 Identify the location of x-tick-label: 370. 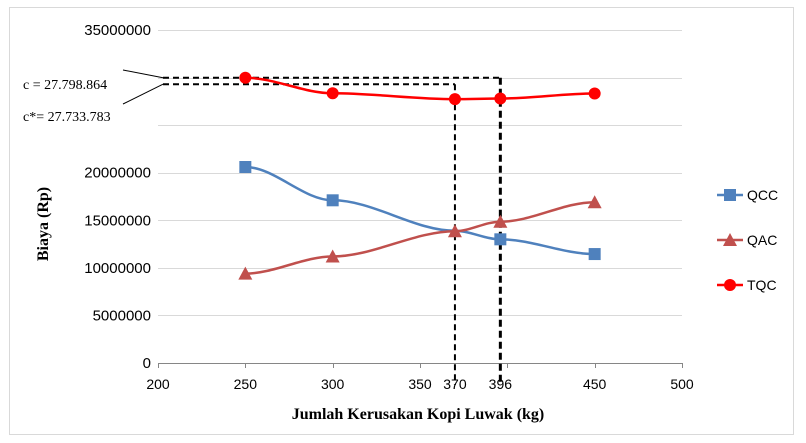
(455, 384).